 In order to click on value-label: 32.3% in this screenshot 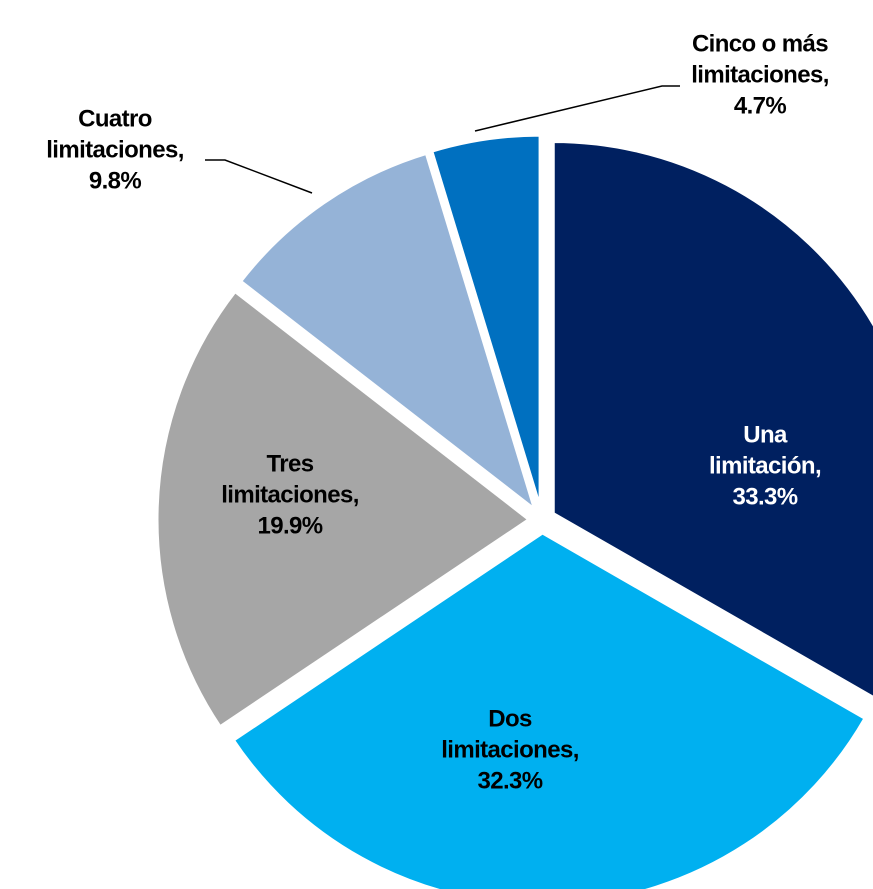, I will do `click(510, 781)`.